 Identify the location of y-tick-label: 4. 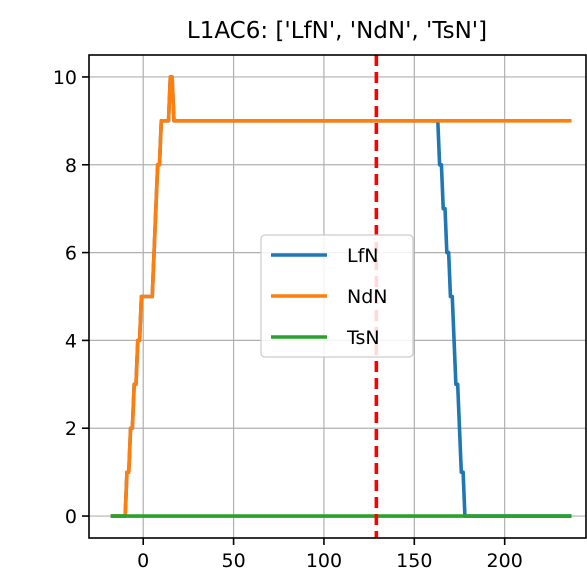
(71, 341).